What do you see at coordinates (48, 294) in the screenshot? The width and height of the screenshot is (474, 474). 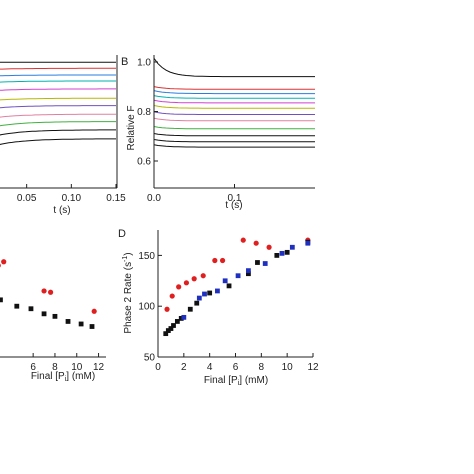 I see `panel-c-points` at bounding box center [48, 294].